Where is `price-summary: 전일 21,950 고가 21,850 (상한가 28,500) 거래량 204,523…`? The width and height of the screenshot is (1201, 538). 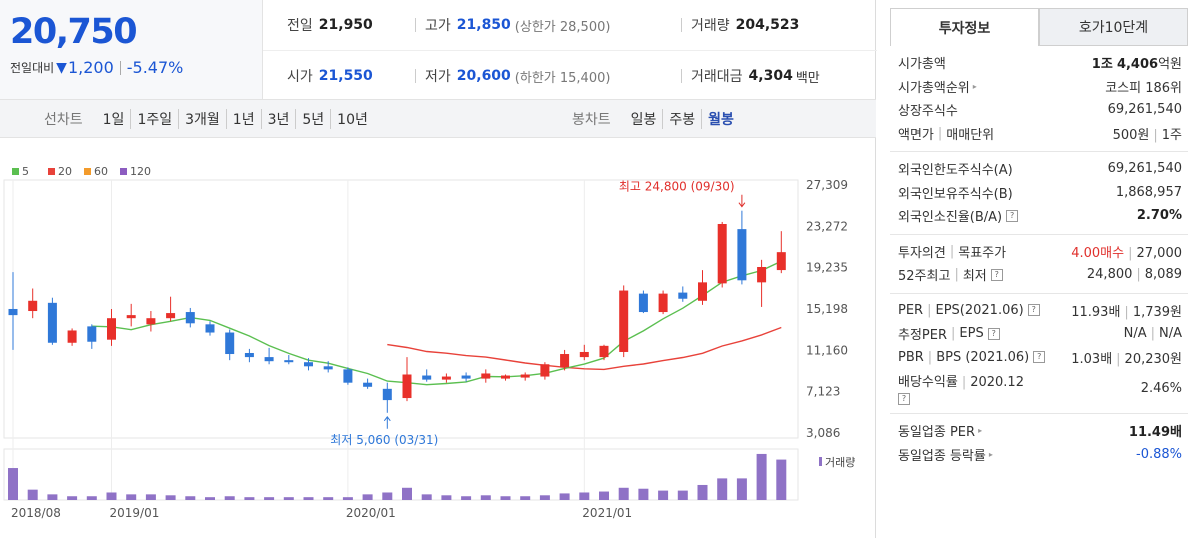 price-summary: 전일 21,950 고가 21,850 (상한가 28,500) 거래량 204,523… is located at coordinates (569, 50).